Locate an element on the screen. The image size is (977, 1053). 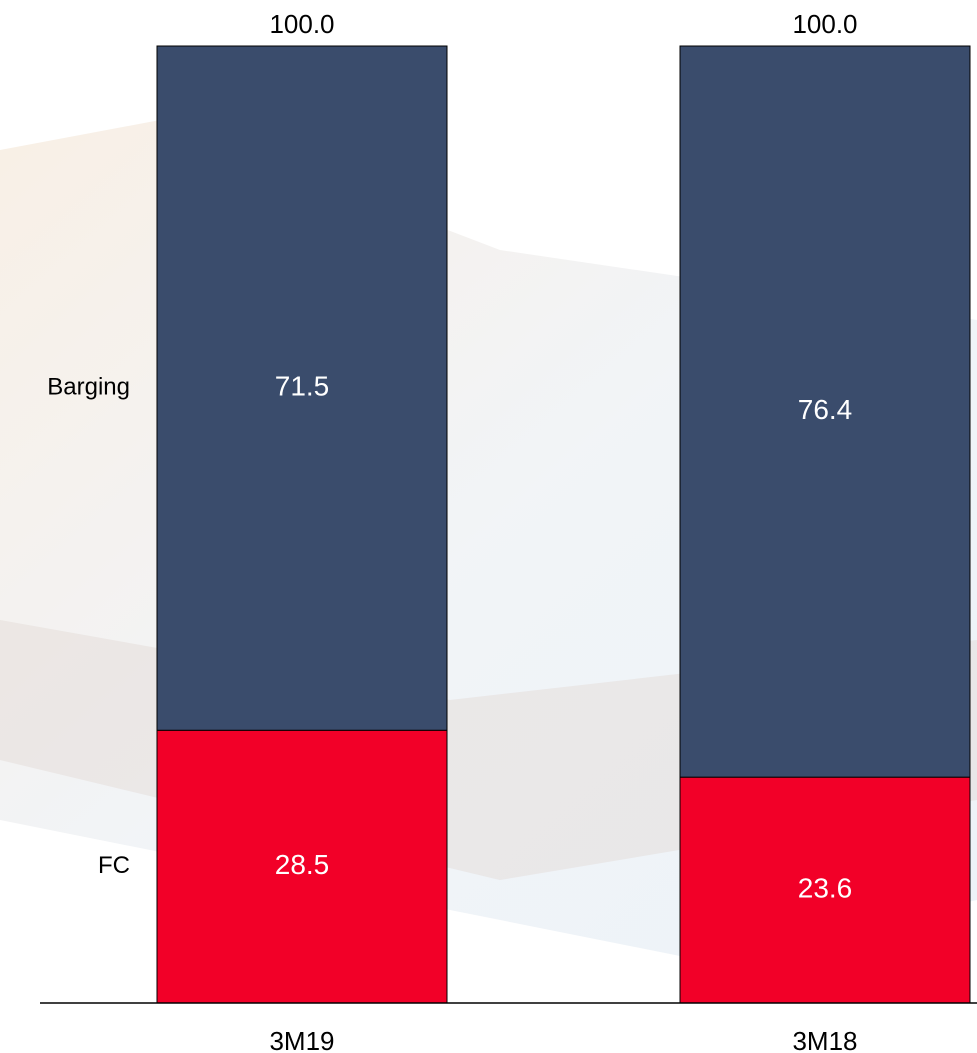
x-tick-label: 3M19 is located at coordinates (301, 1039).